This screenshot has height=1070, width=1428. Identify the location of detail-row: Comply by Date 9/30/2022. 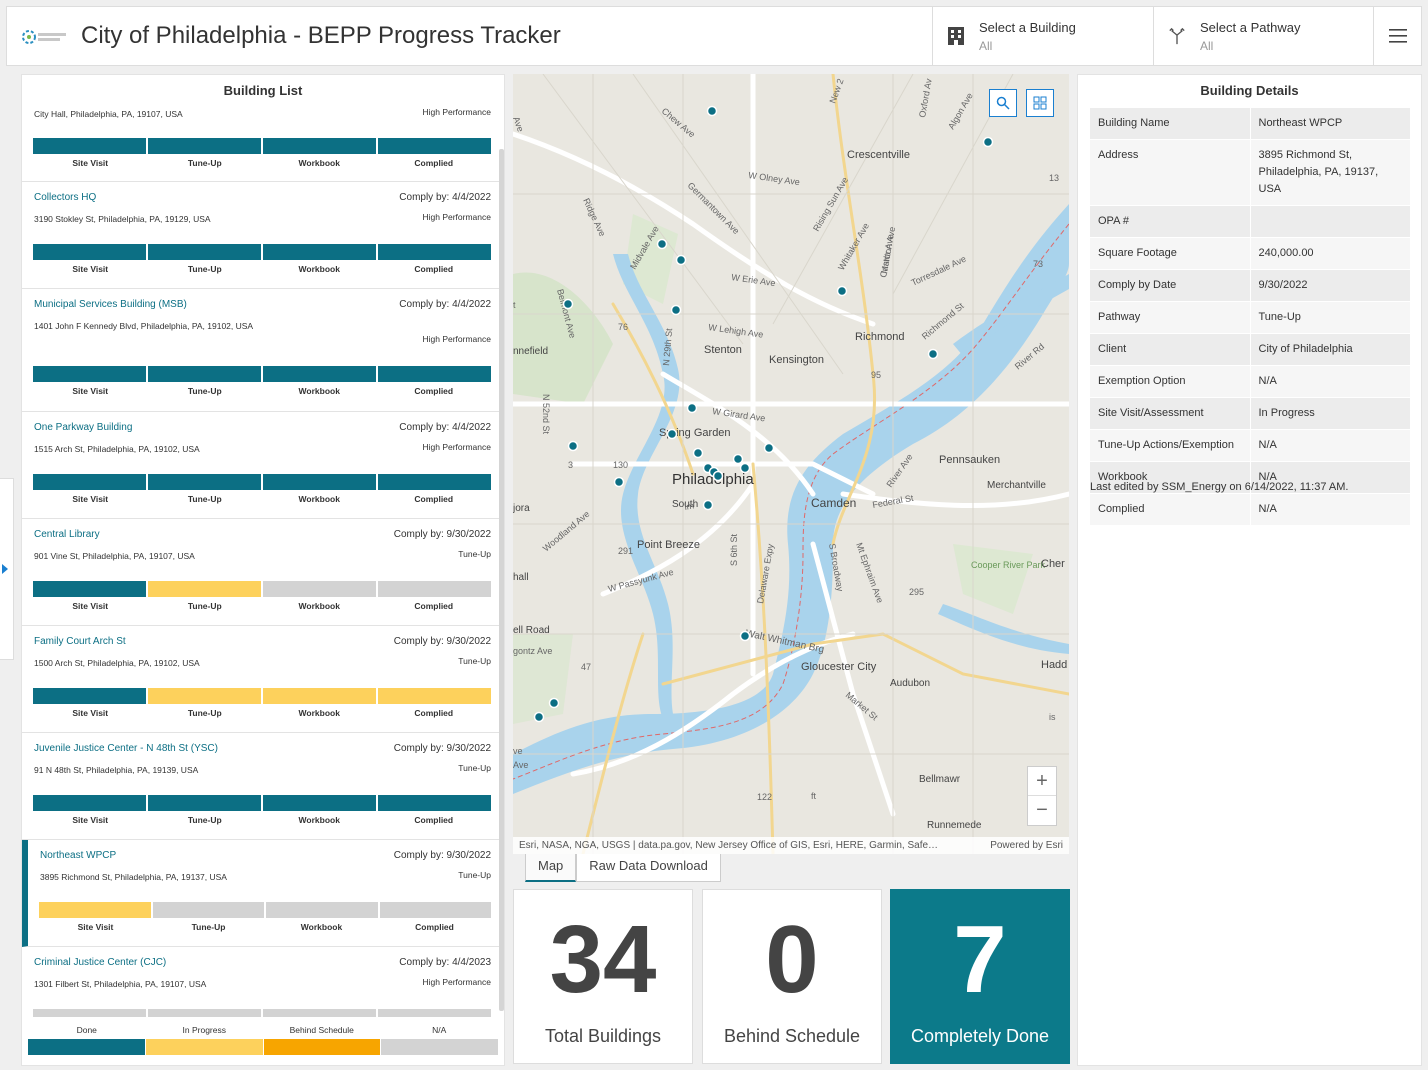
(1250, 285).